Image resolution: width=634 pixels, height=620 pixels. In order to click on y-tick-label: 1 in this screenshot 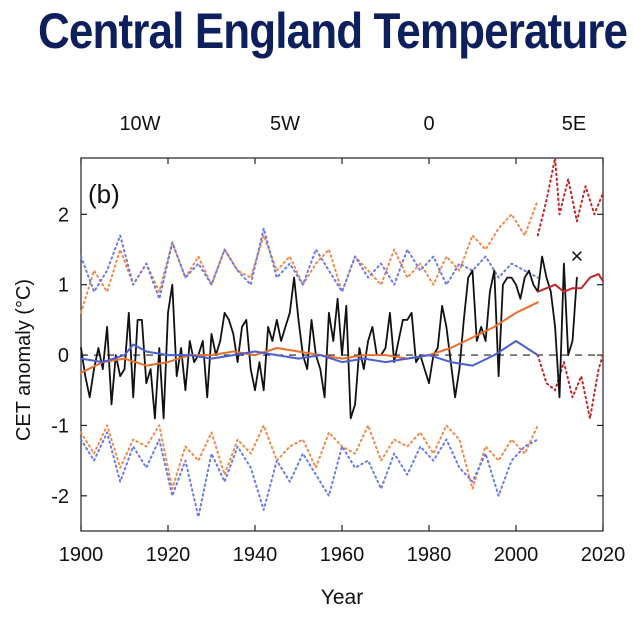, I will do `click(63, 286)`.